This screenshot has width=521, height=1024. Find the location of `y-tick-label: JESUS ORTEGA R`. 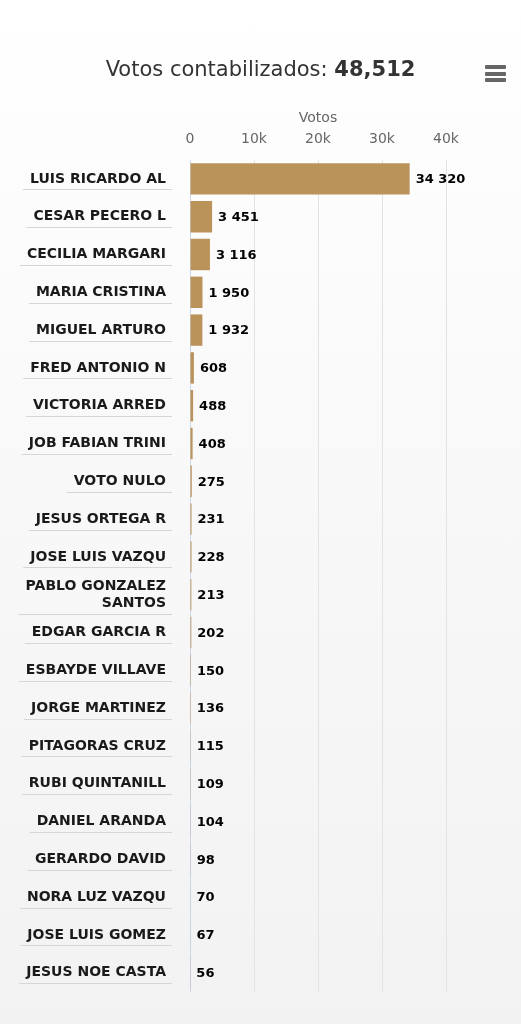

y-tick-label: JESUS ORTEGA R is located at coordinates (100, 517).